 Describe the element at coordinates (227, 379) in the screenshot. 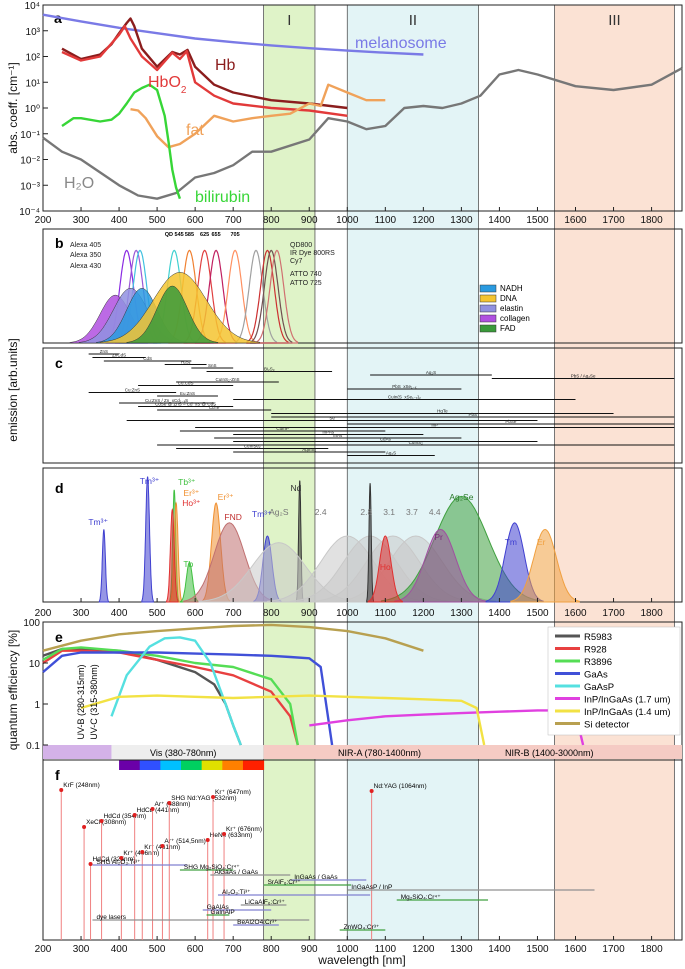

I see `range-label: CuInS₂-ZnS` at that location.